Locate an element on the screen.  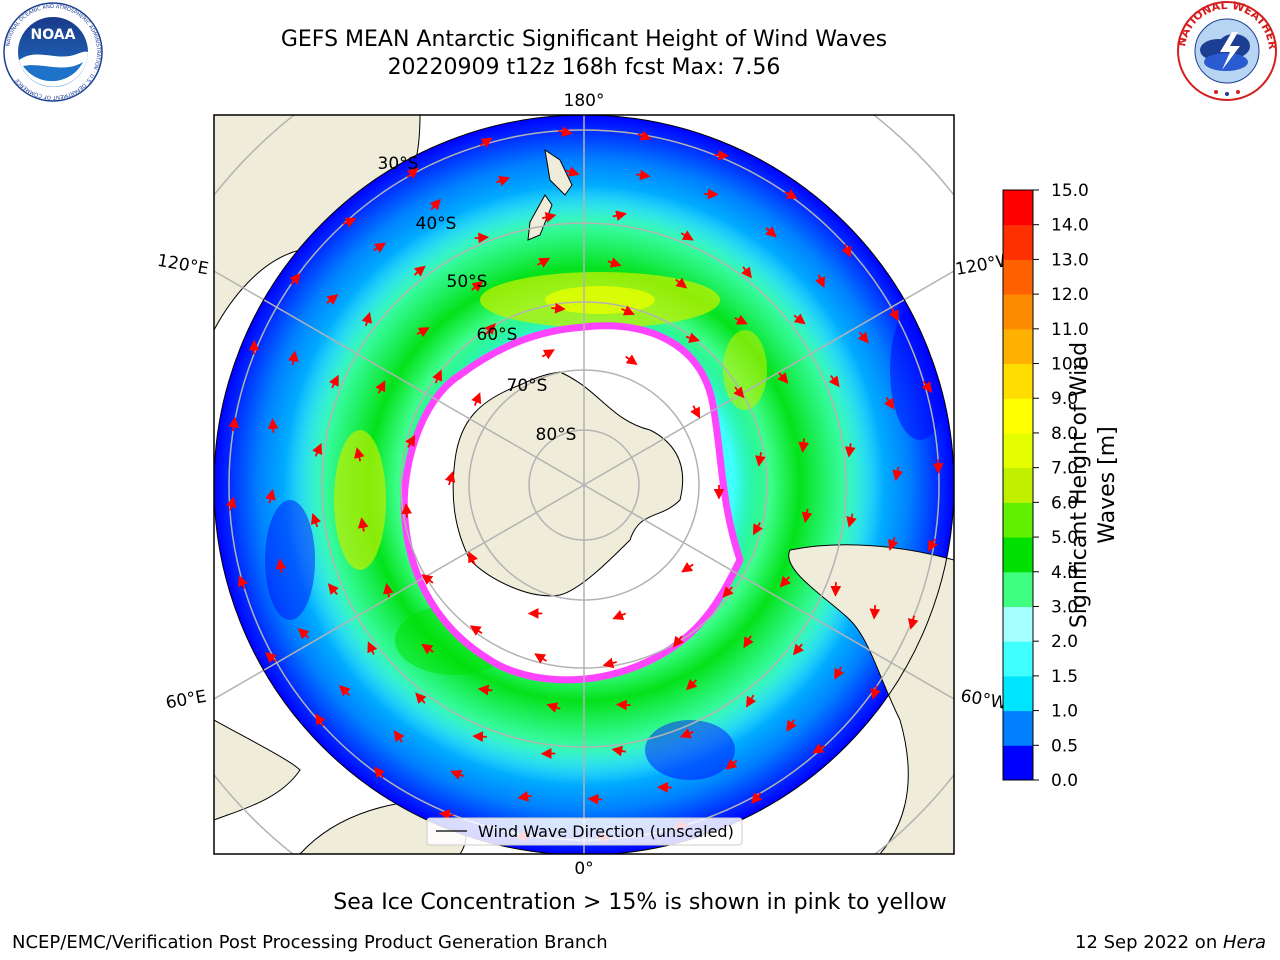
colorbar-tick-label: 1.5 is located at coordinates (1064, 677).